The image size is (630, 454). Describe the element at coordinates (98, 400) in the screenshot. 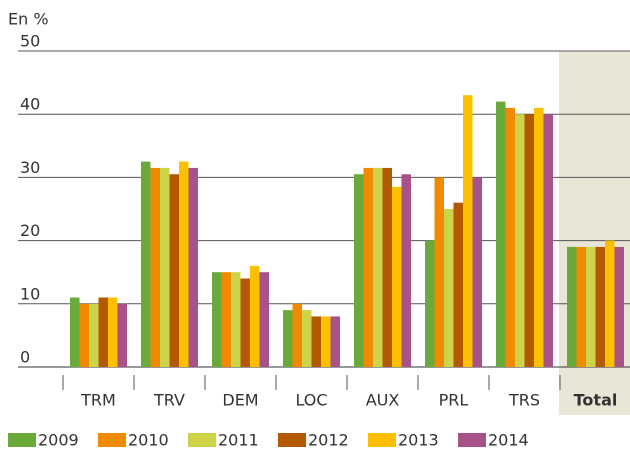

I see `x-tick-label: TRM` at that location.